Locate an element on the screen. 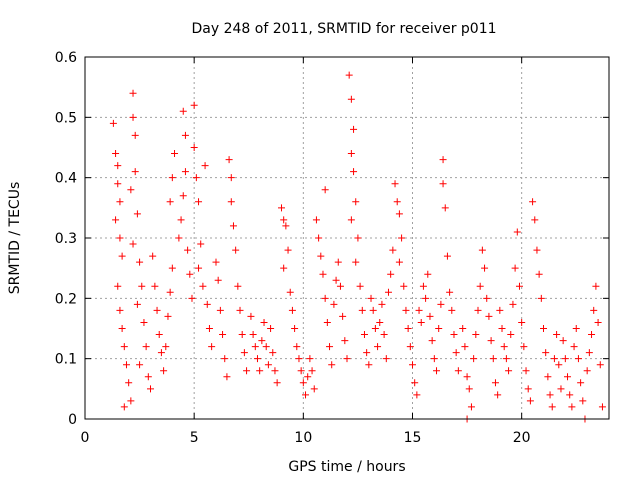  y-axis-label: SRMTID / TECUs is located at coordinates (15, 238).